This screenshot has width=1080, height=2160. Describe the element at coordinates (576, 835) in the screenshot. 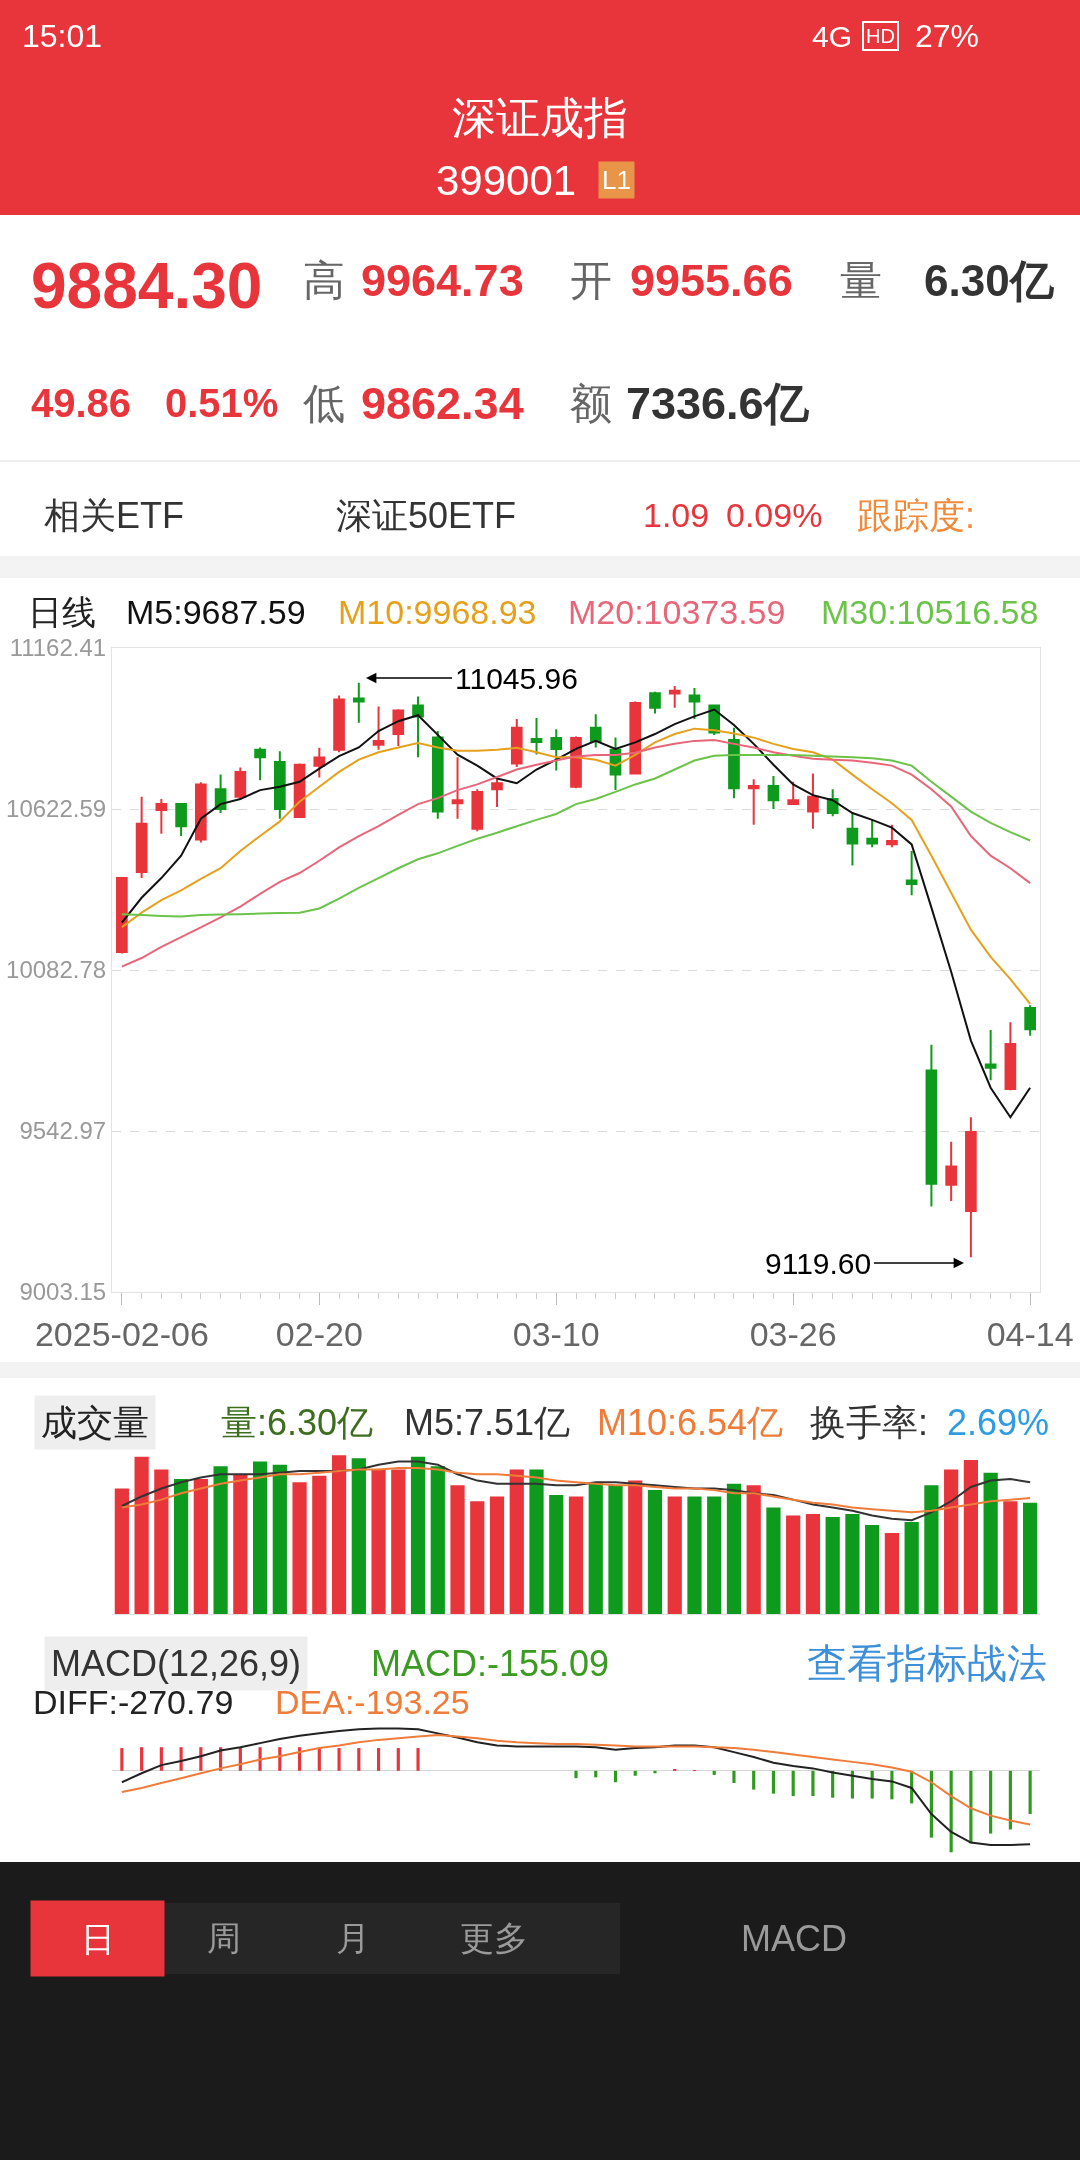

I see `line-series` at that location.